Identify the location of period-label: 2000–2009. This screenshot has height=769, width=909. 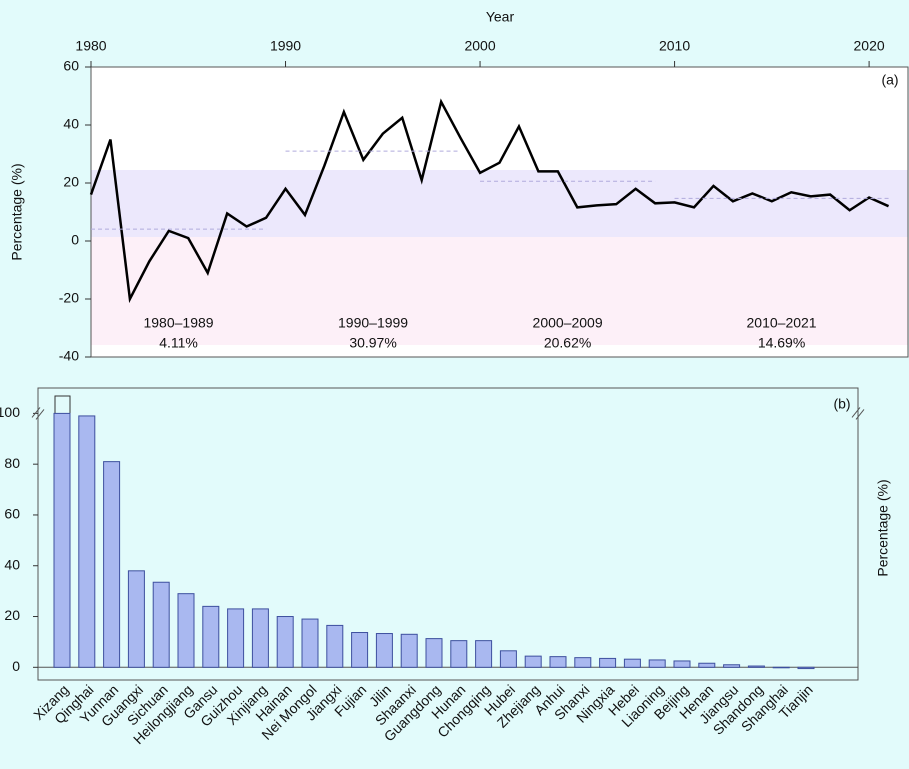
(568, 323).